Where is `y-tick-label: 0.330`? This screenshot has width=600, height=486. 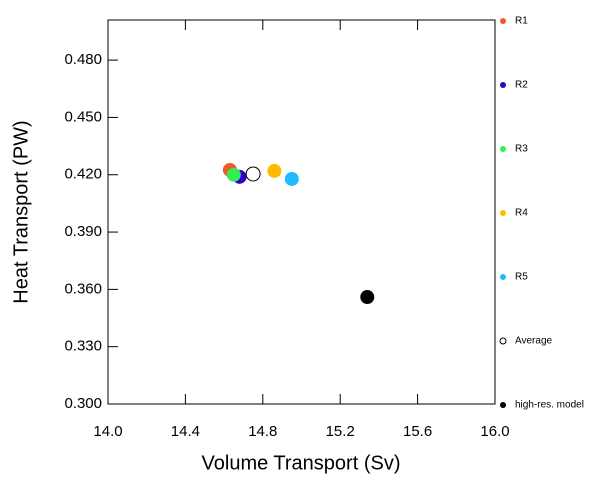 y-tick-label: 0.330 is located at coordinates (83, 346).